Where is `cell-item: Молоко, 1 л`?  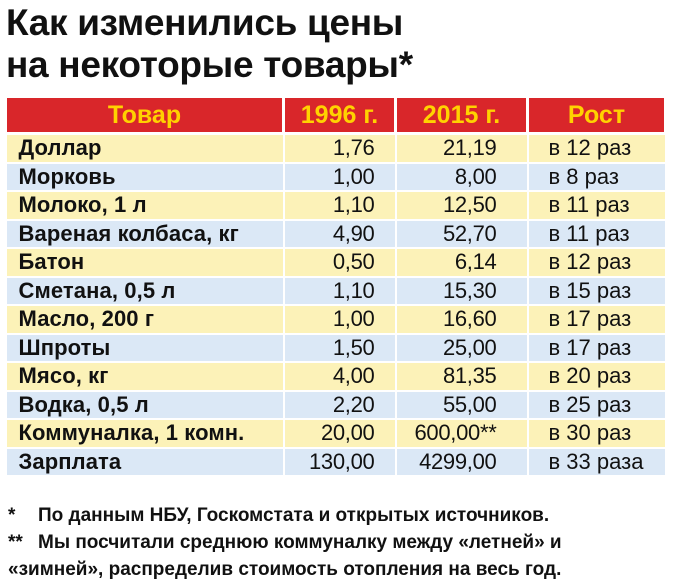
cell-item: Молоко, 1 л is located at coordinates (144, 205).